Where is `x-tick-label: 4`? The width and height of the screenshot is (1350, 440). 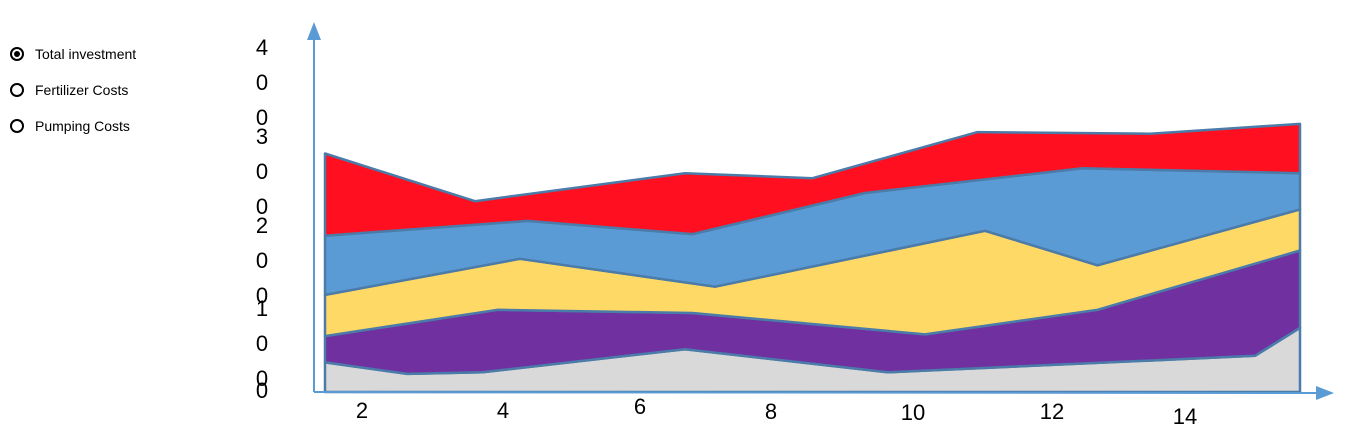 x-tick-label: 4 is located at coordinates (503, 410).